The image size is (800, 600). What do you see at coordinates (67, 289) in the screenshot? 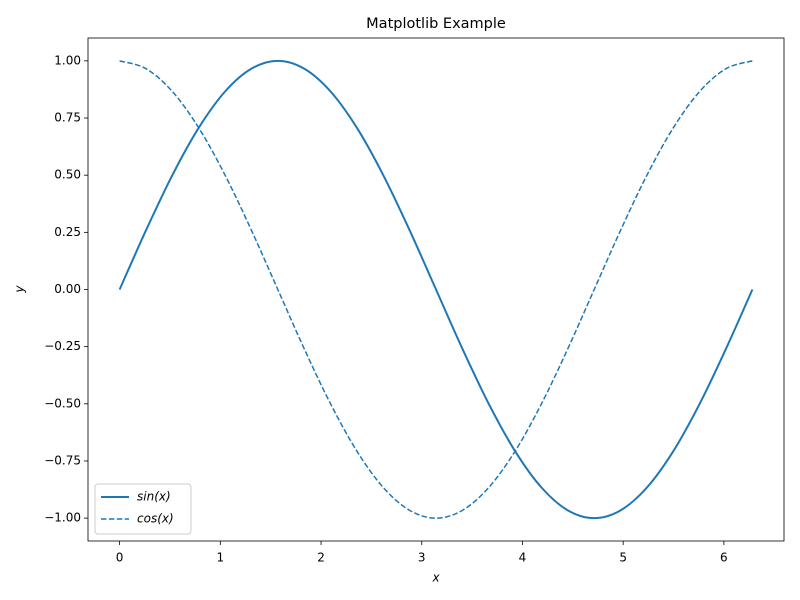
I see `y-tick-label: 0.00` at bounding box center [67, 289].